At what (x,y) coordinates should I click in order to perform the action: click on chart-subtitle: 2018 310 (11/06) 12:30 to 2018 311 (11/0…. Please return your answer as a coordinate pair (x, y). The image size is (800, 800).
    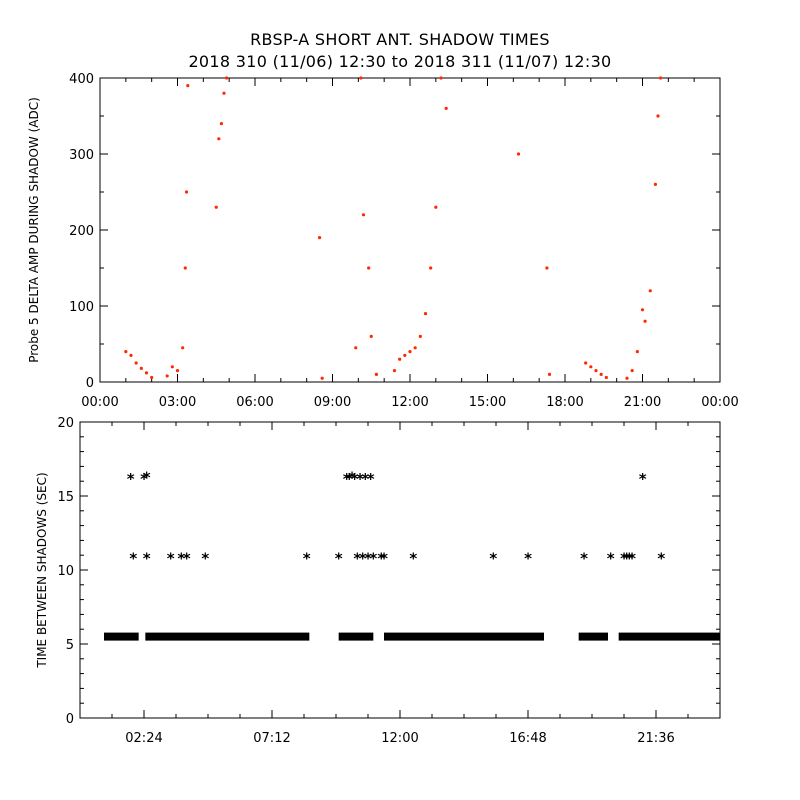
    Looking at the image, I should click on (400, 61).